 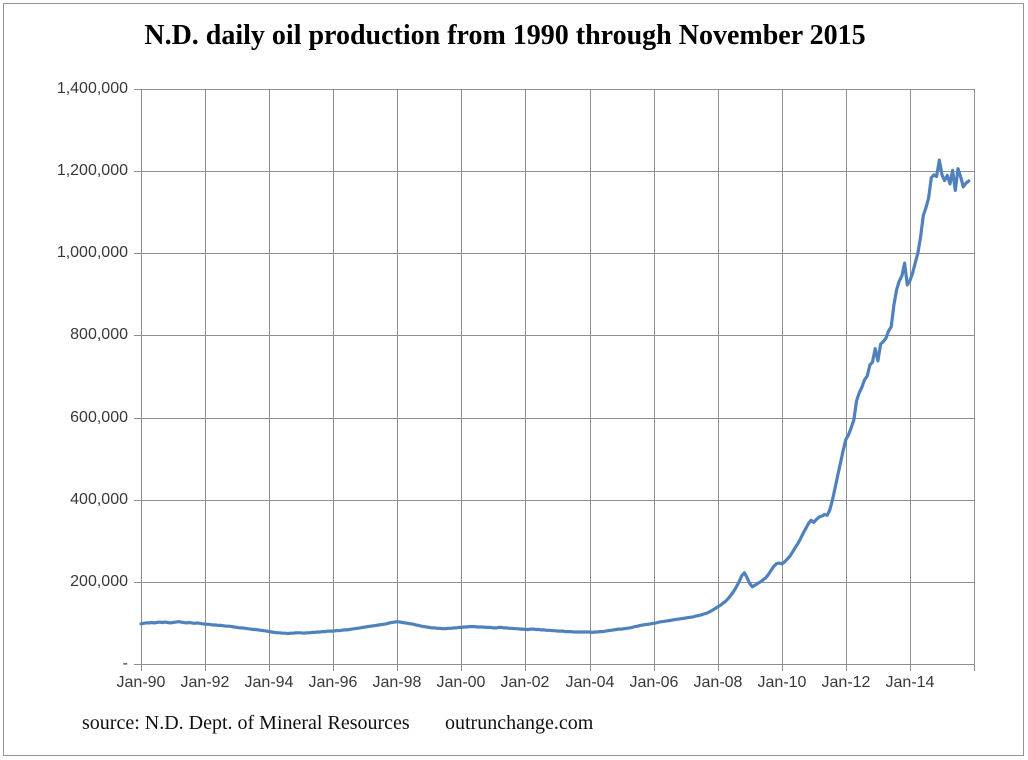 I want to click on footer-source-text: source: N.D. Dept. of Mineral Resources, so click(x=246, y=723).